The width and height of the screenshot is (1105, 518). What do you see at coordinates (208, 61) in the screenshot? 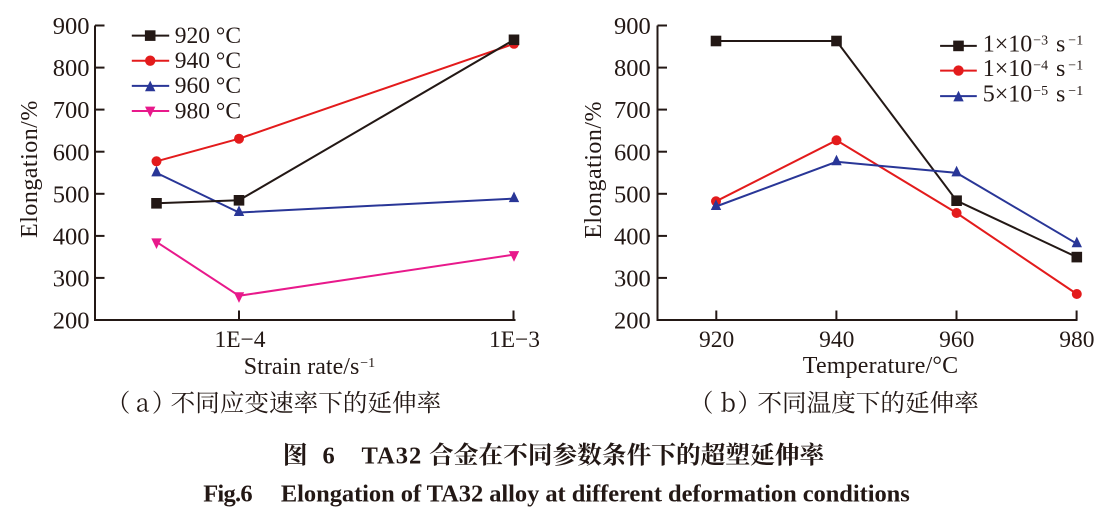
I see `svg-text: 940 °C` at bounding box center [208, 61].